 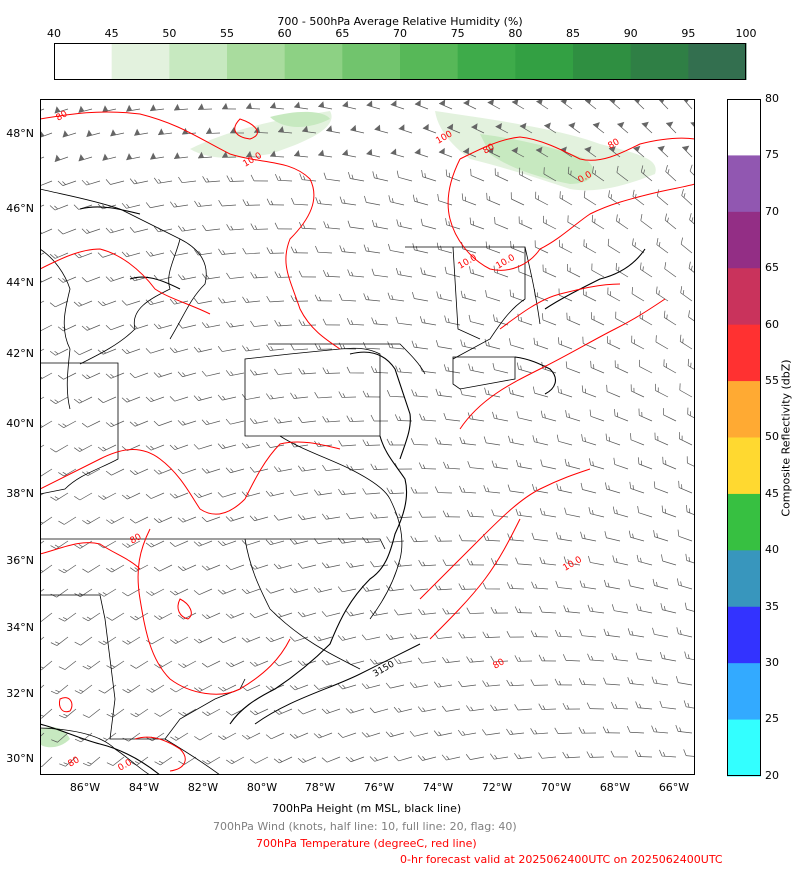 I want to click on humidity-tick-label: 90, so click(x=630, y=33).